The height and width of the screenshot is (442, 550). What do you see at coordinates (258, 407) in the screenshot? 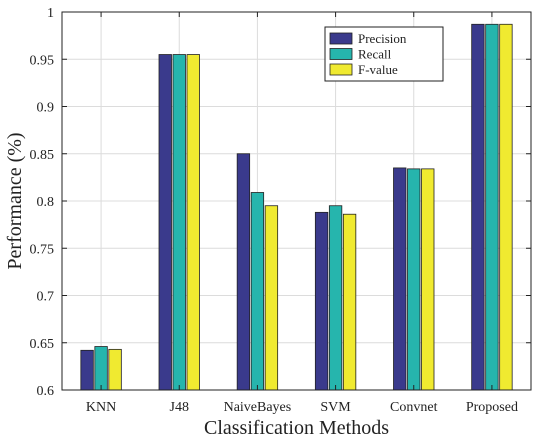
I see `x-tick-label: NaiveBayes` at bounding box center [258, 407].